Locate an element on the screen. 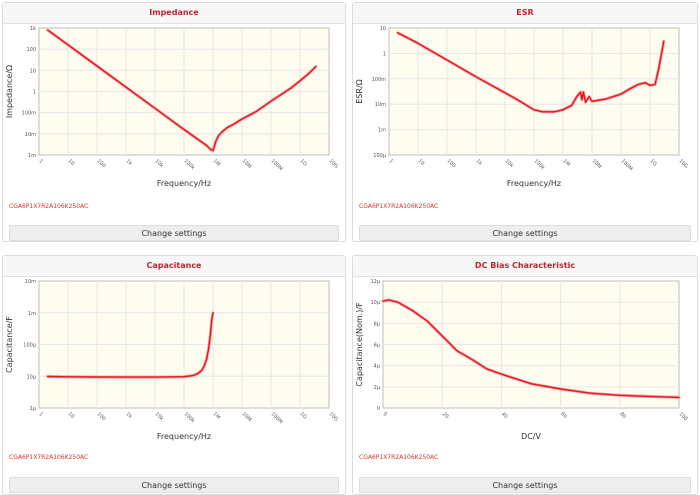  x-axis-label: DC/V is located at coordinates (531, 436).